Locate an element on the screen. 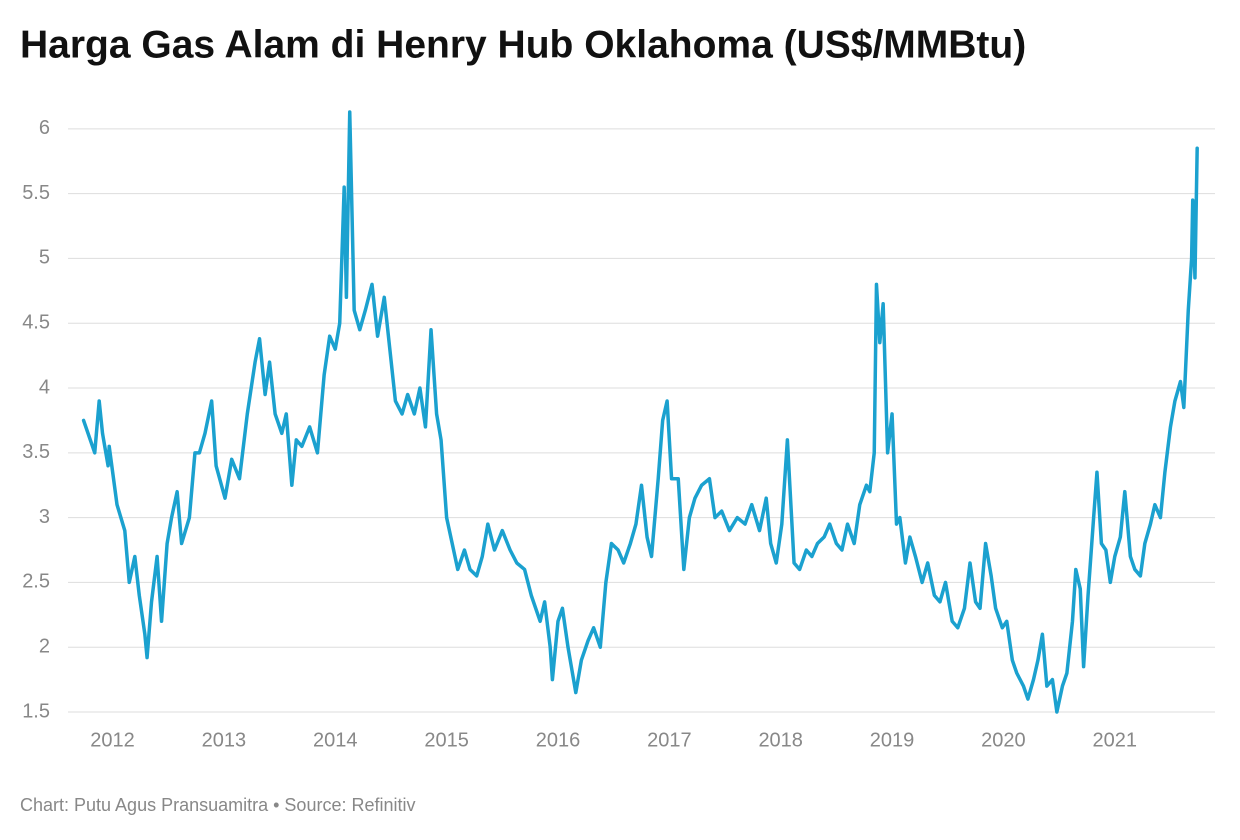 This screenshot has width=1240, height=840. x-tick-label: 2021 is located at coordinates (1115, 740).